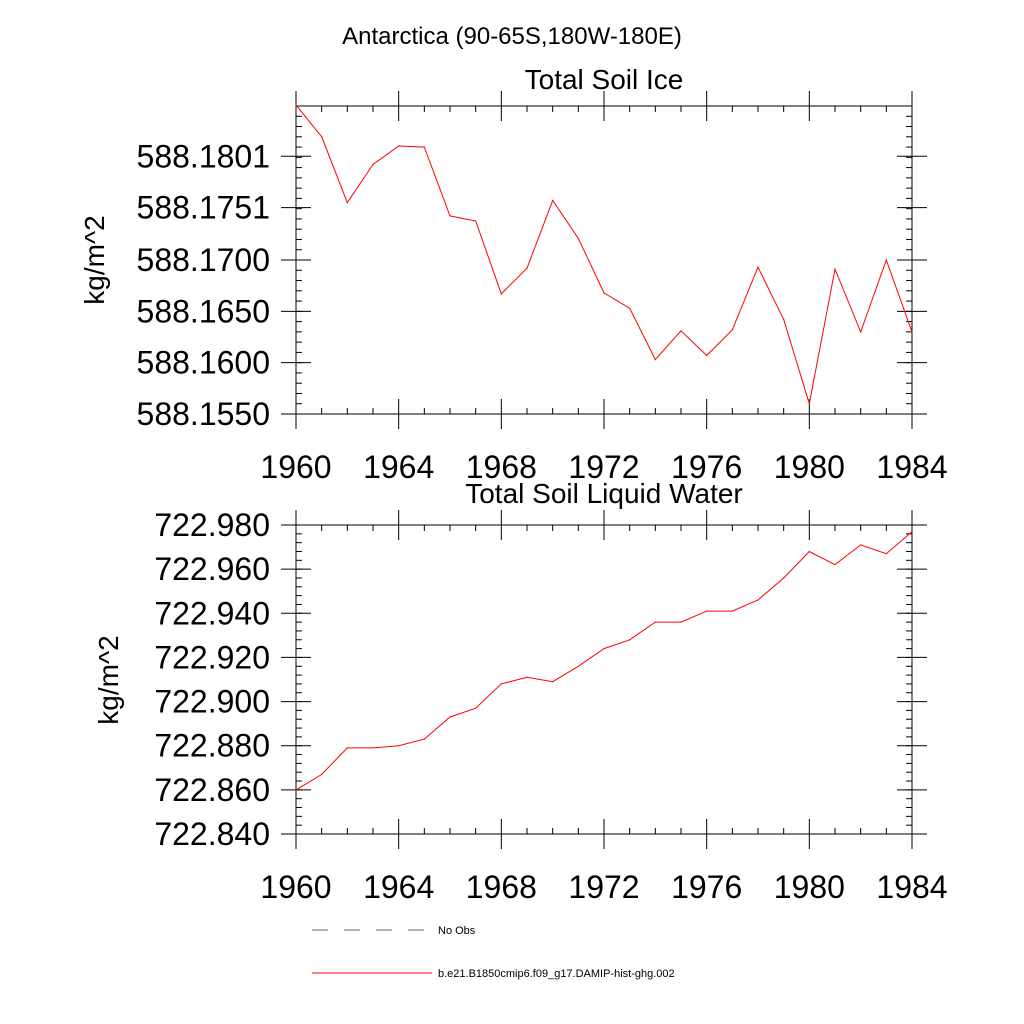 The width and height of the screenshot is (1024, 1024). What do you see at coordinates (212, 525) in the screenshot?
I see `y-tick-label: 722.980` at bounding box center [212, 525].